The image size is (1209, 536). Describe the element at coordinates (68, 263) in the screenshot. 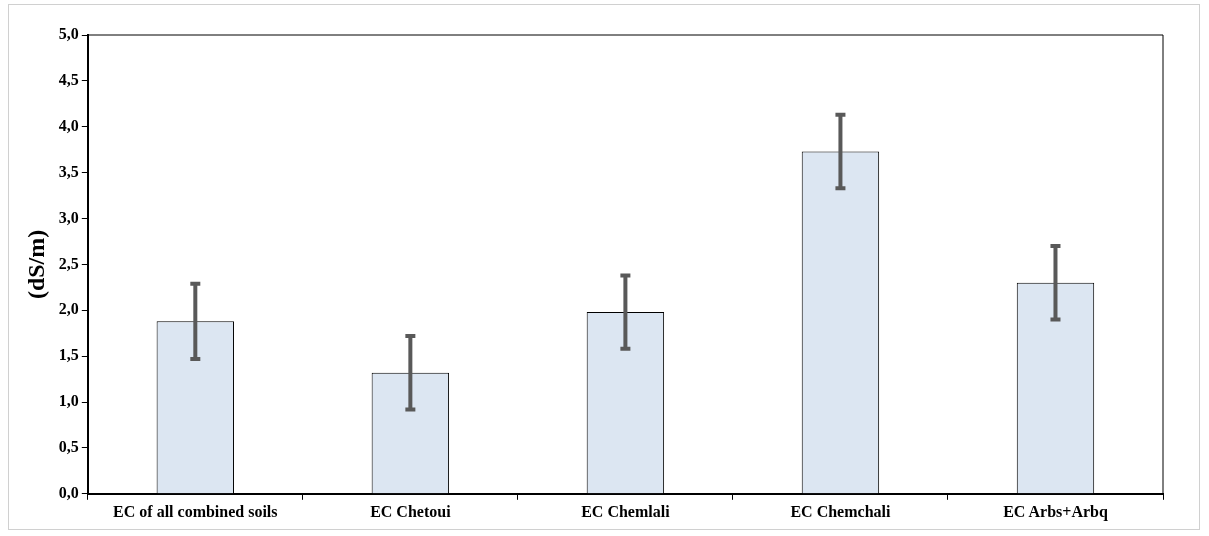

I see `y-tick-label: 2,5` at that location.